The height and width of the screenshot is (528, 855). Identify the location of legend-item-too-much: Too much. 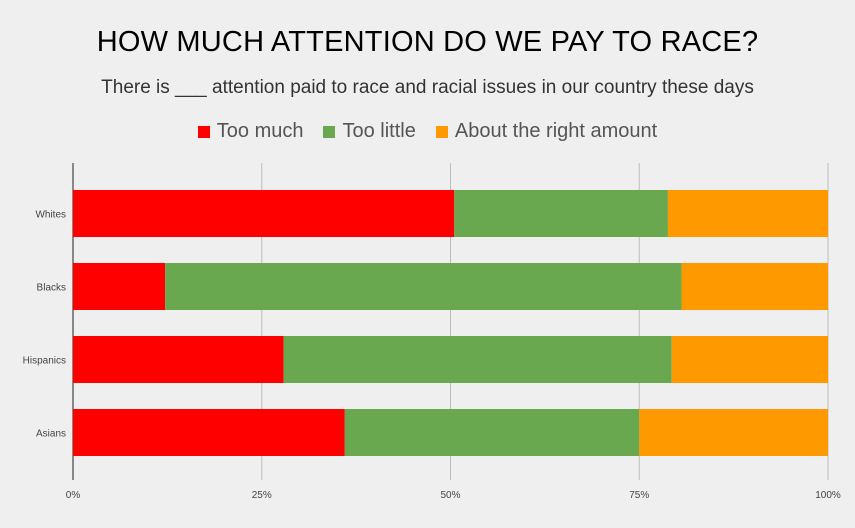
(250, 131).